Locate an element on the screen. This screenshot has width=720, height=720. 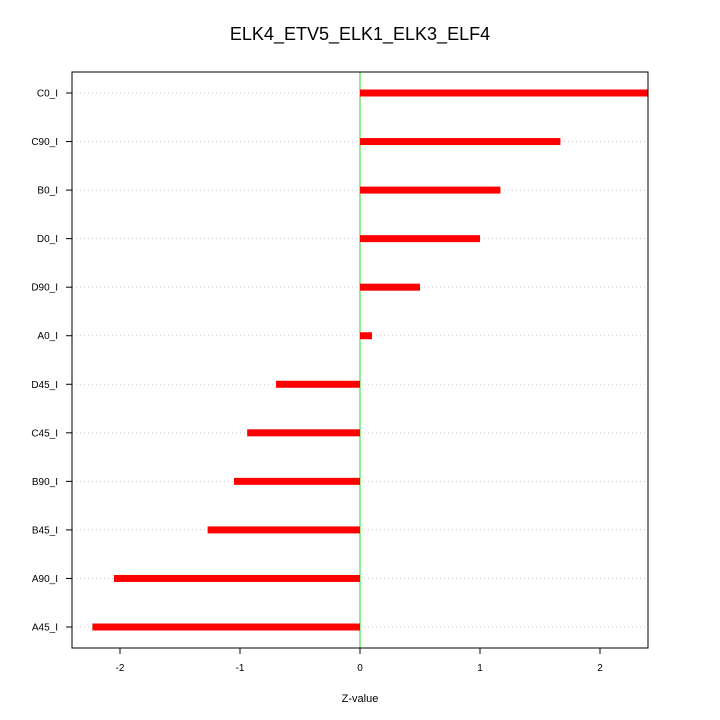
y-tick-label: A45_I is located at coordinates (45, 628).